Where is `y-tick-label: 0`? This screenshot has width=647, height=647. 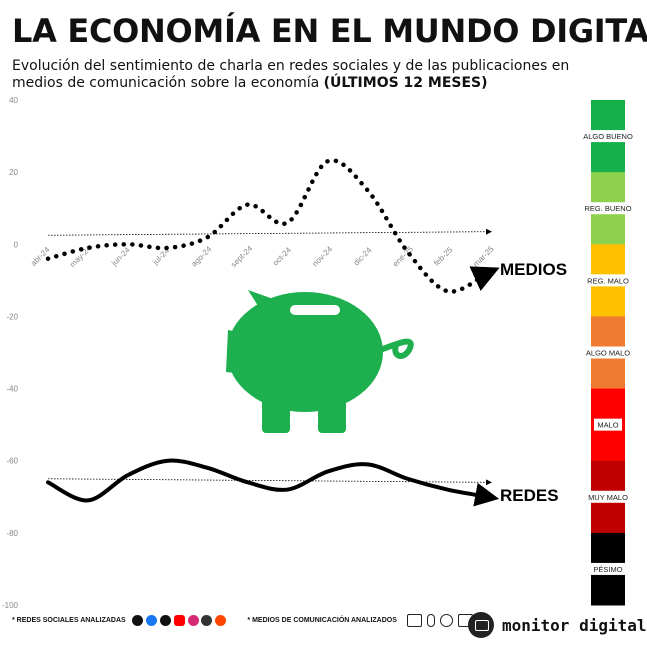
y-tick-label: 0 is located at coordinates (16, 244).